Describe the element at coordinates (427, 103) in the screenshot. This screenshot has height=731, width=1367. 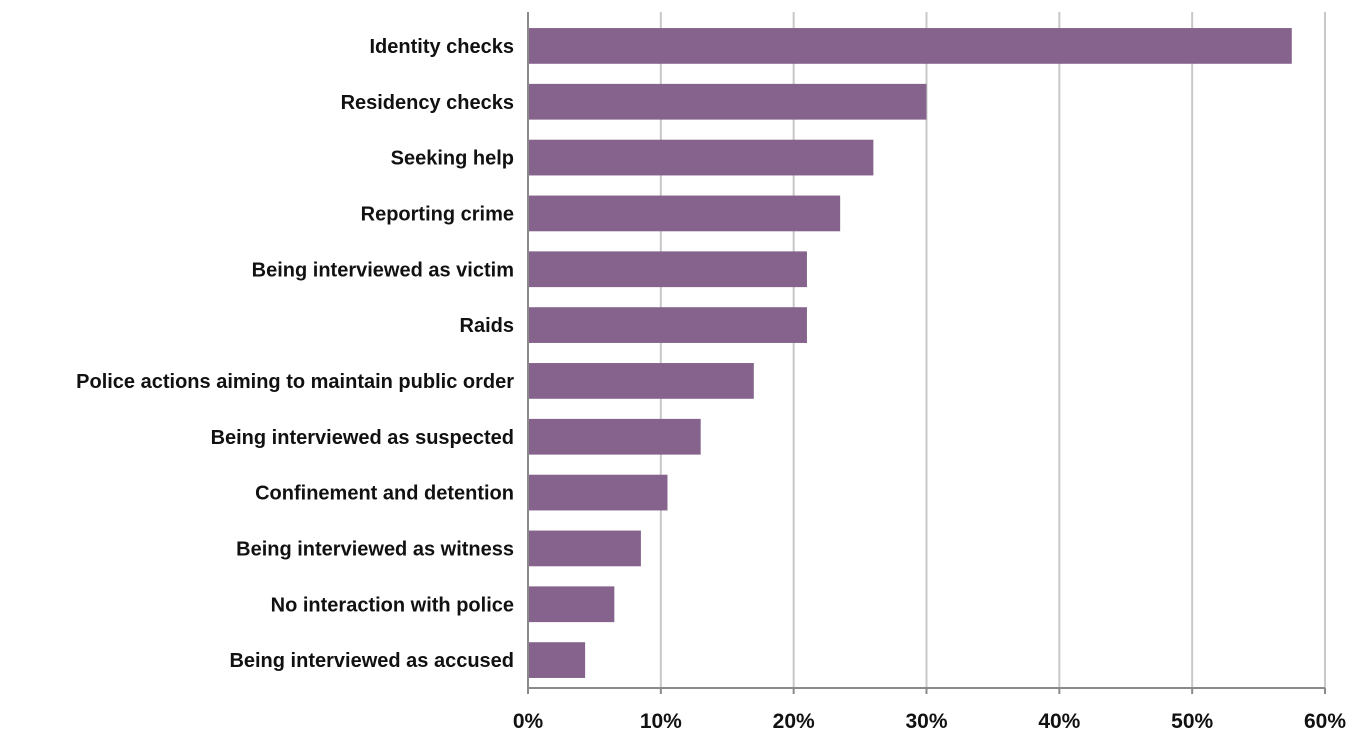
I see `category-label: Residency checks` at that location.